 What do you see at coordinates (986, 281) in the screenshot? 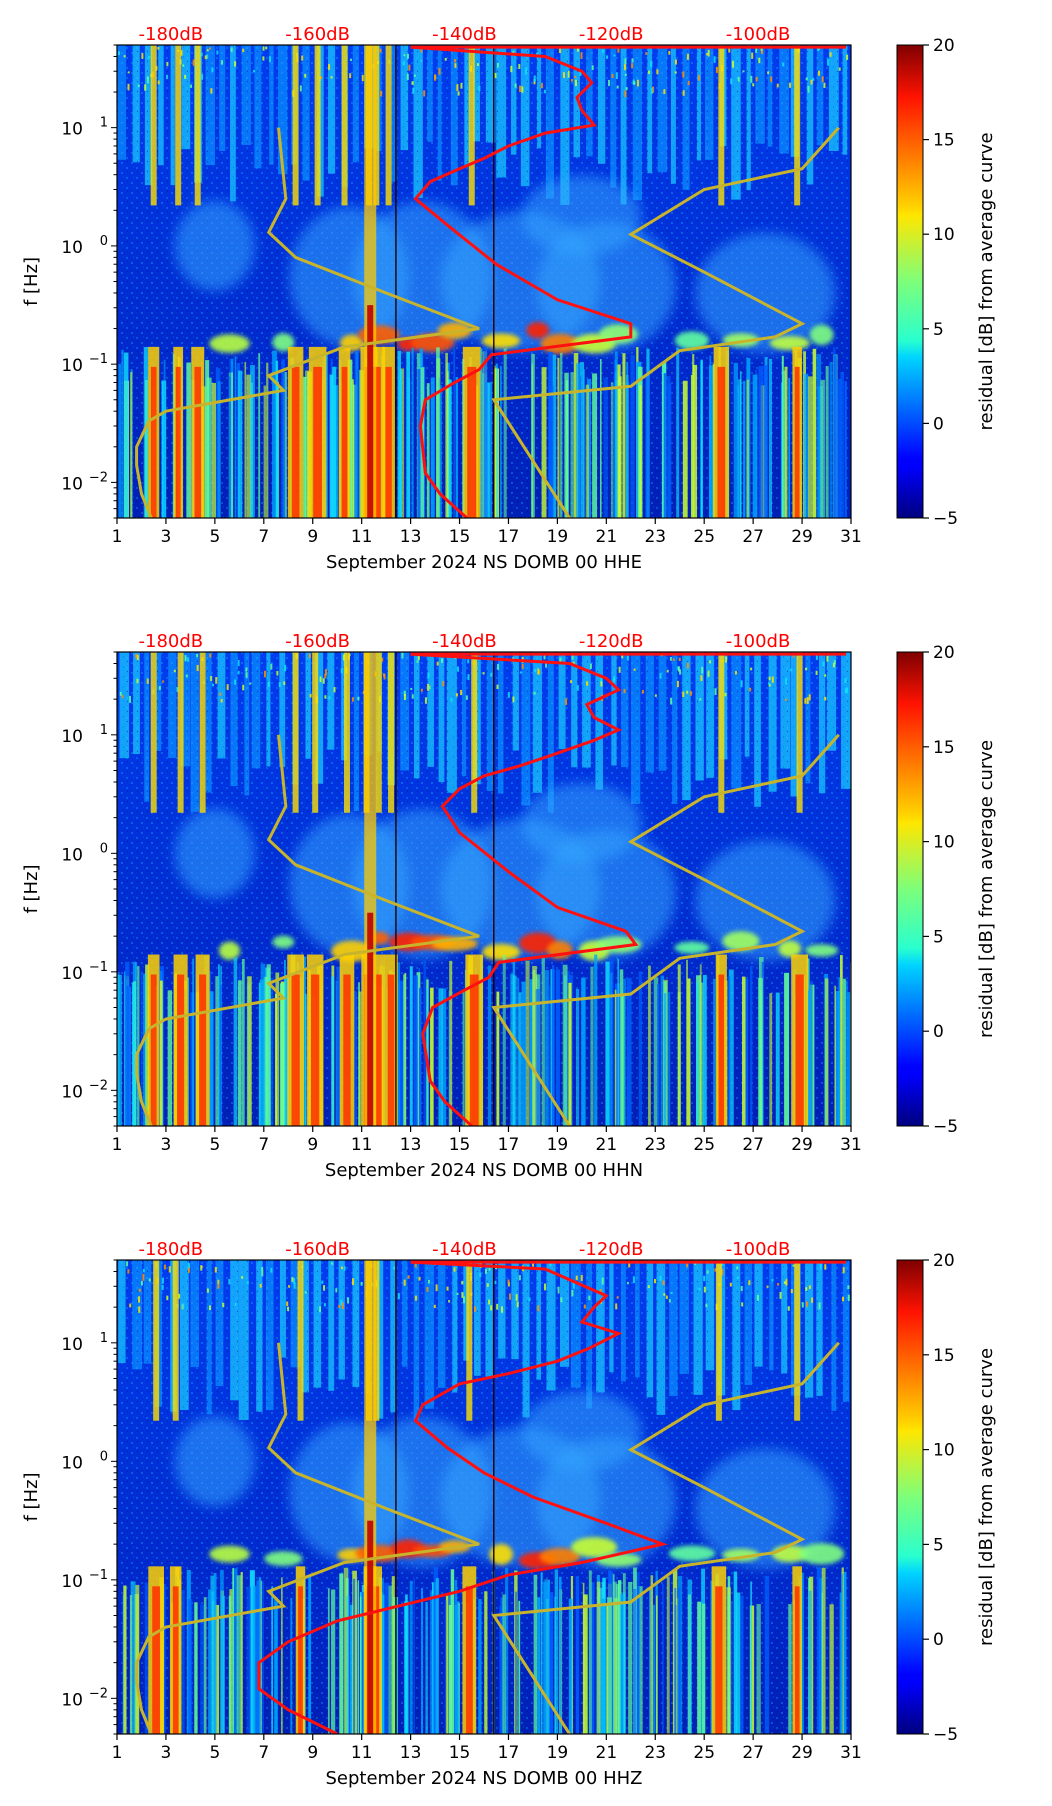
I see `colorbar-label: residual [dB] from average curve` at bounding box center [986, 281].